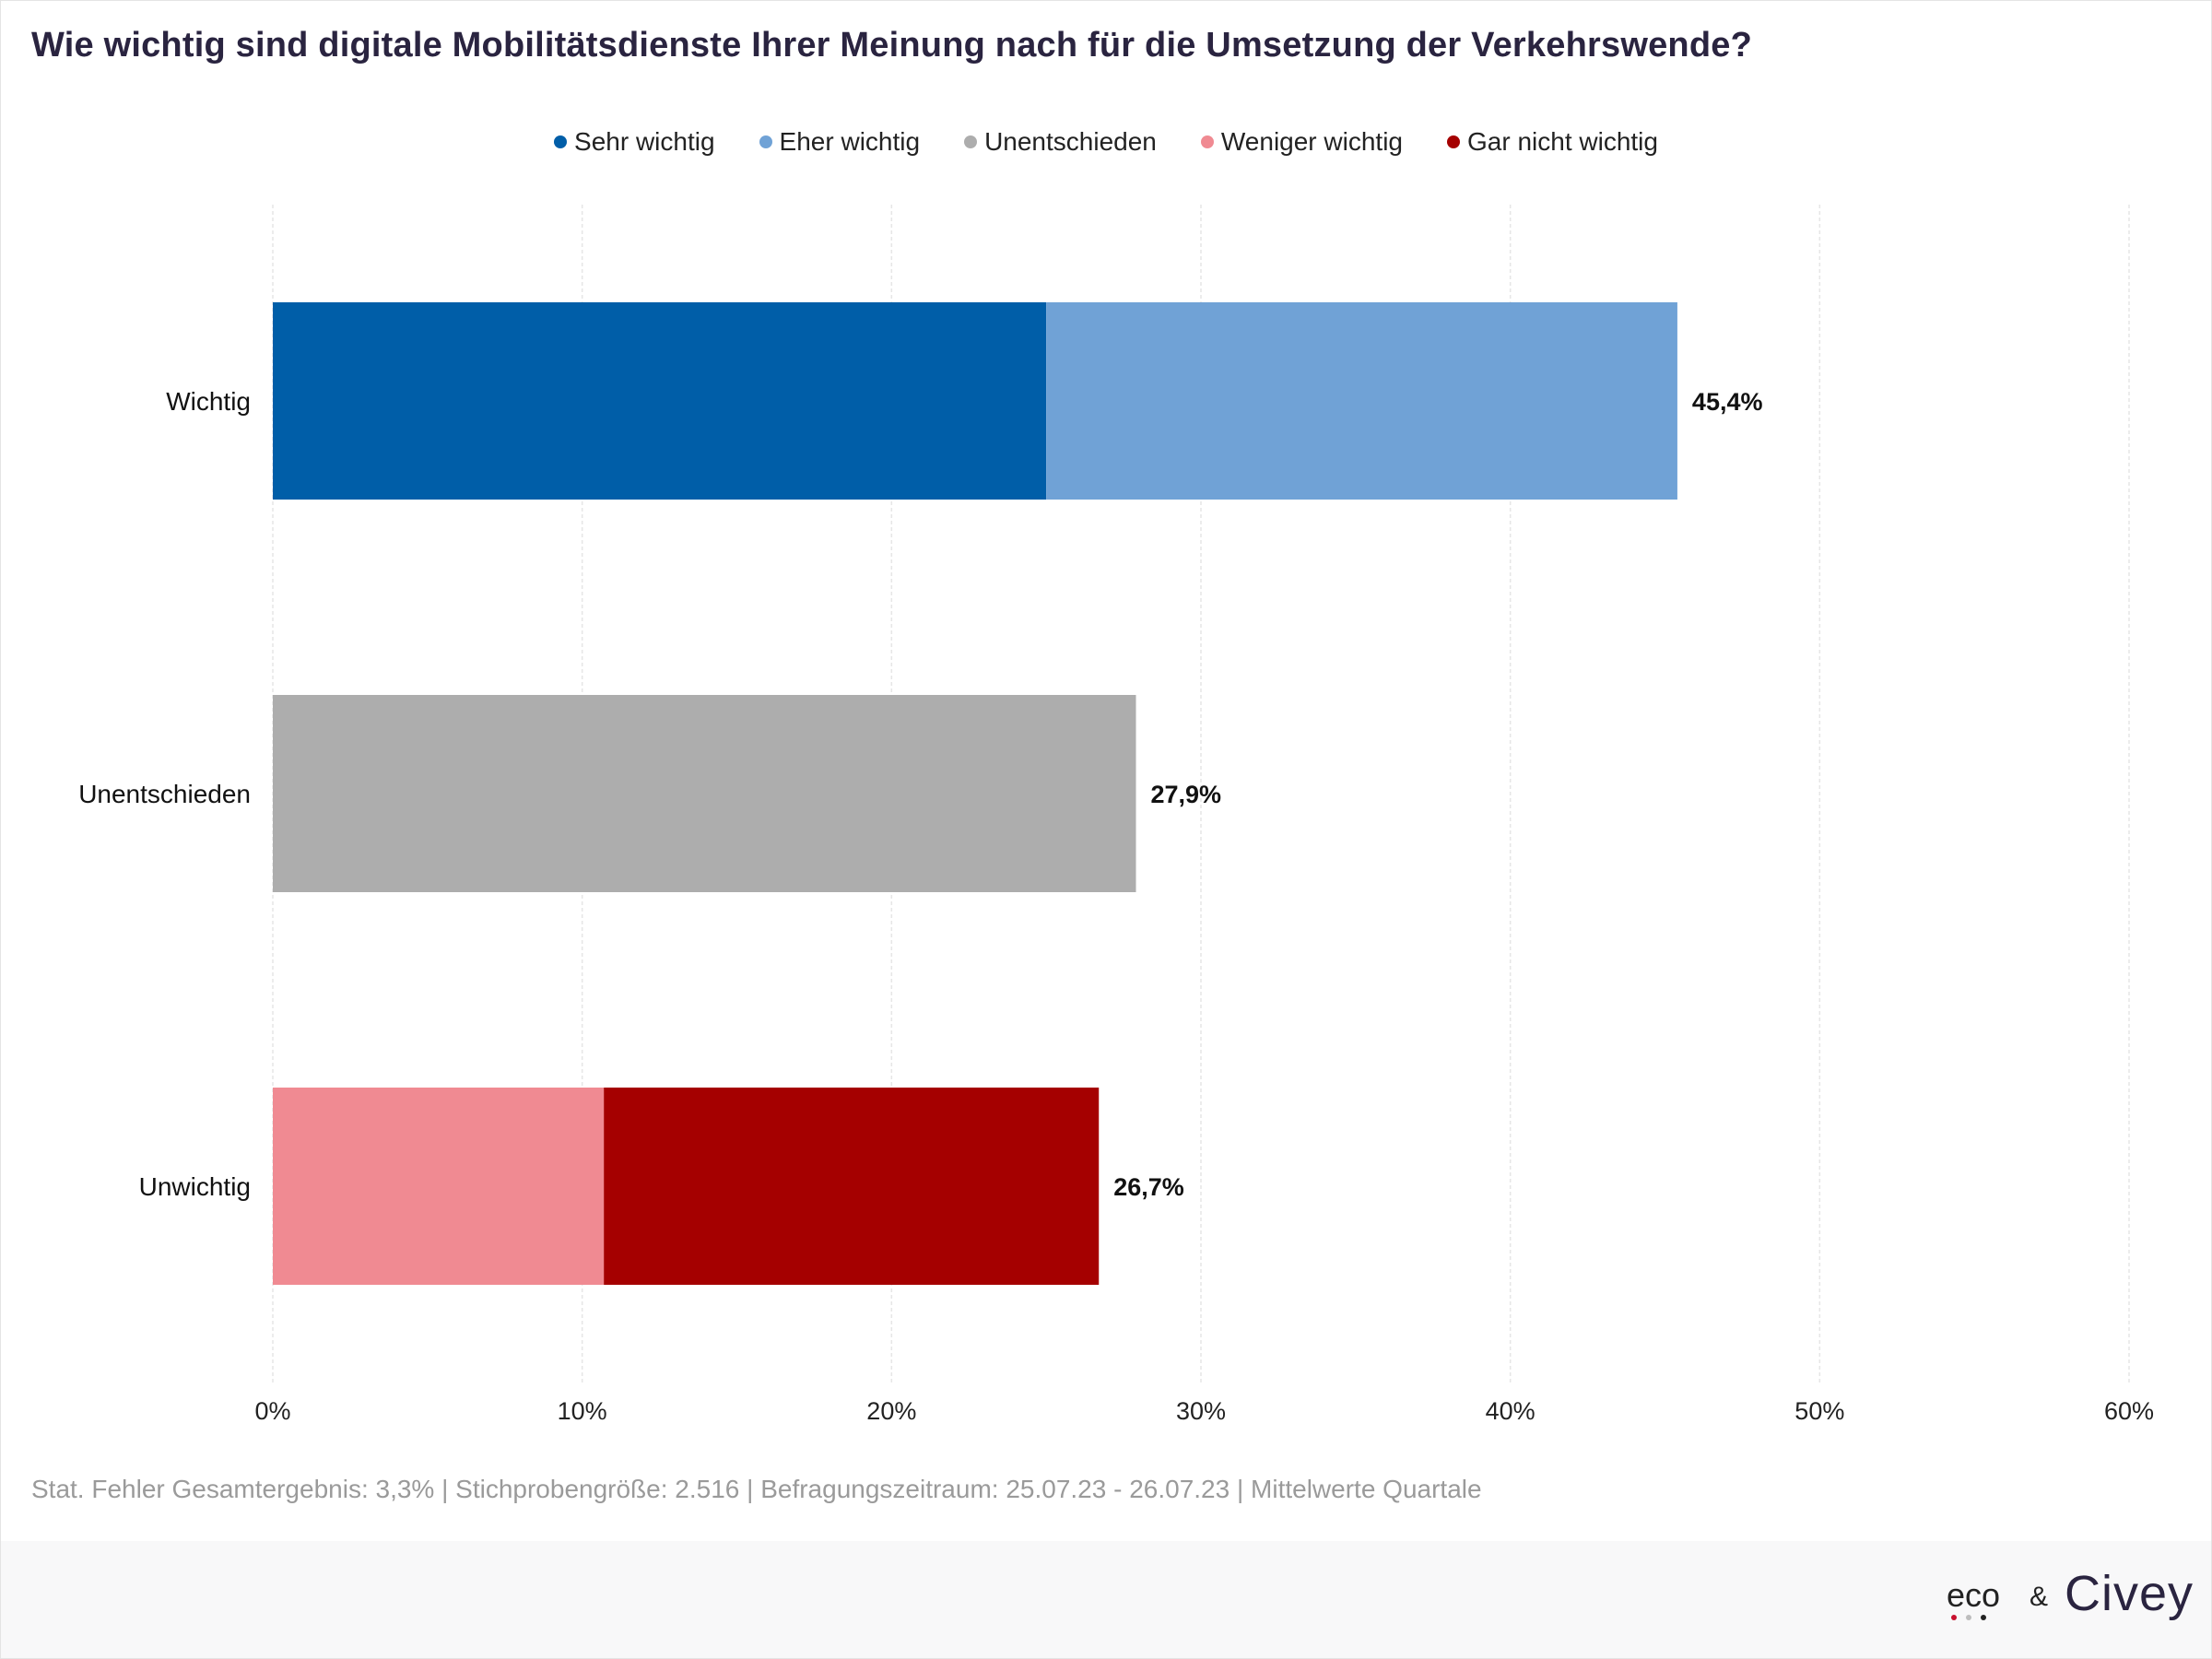 Image resolution: width=2212 pixels, height=1659 pixels. I want to click on x-tick-label: 50%, so click(1819, 1411).